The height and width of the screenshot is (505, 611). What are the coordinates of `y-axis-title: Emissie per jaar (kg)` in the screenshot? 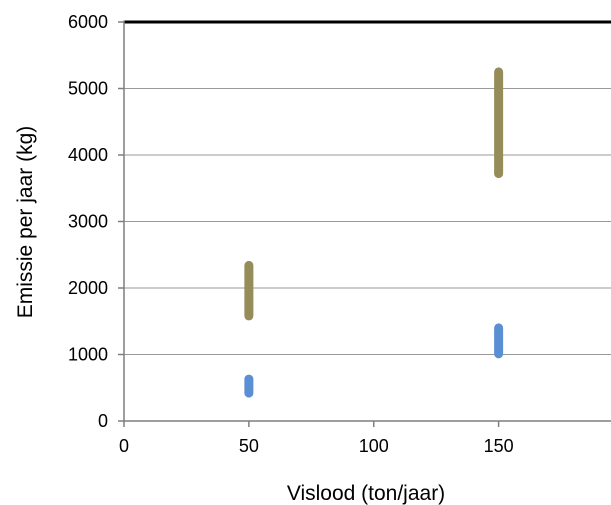 It's located at (25, 222).